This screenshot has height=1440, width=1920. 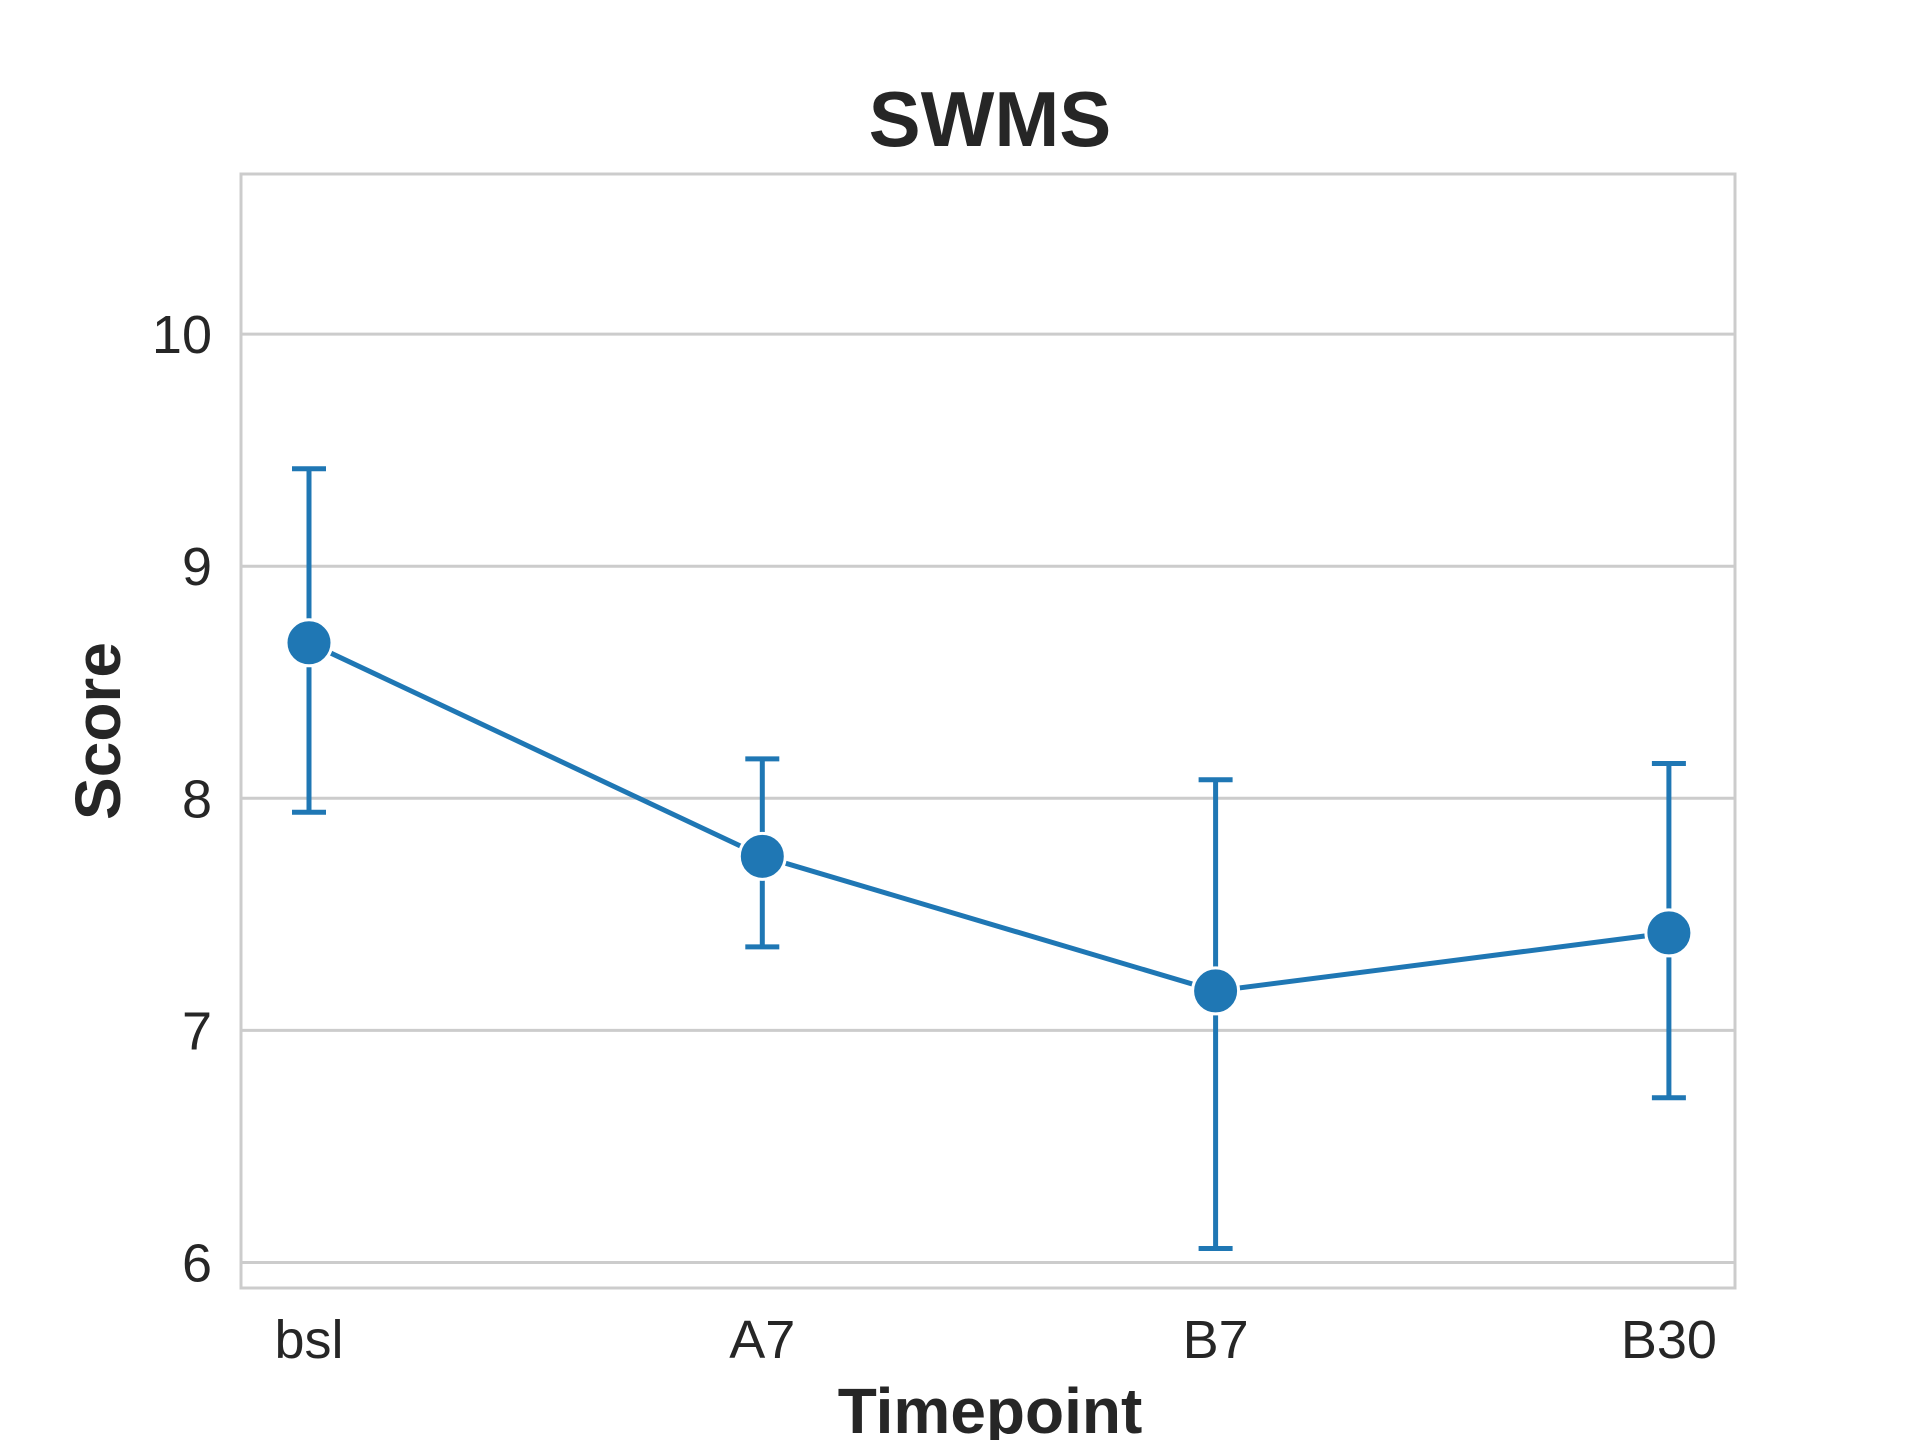 What do you see at coordinates (197, 1263) in the screenshot?
I see `y-tick-label: 6` at bounding box center [197, 1263].